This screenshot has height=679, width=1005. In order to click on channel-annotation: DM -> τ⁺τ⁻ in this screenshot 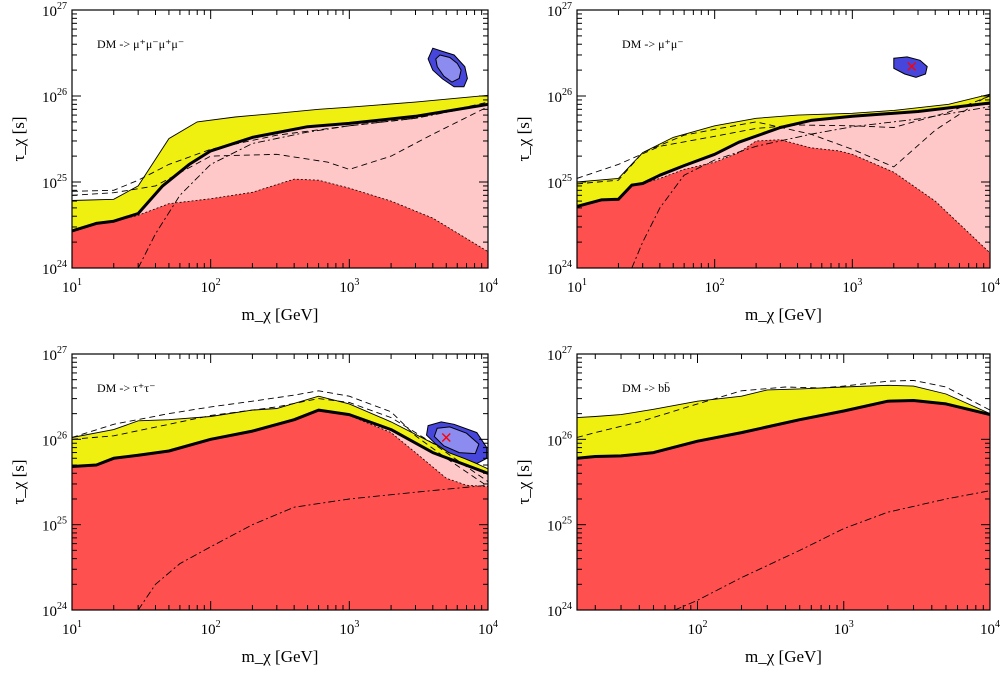, I will do `click(126, 388)`.